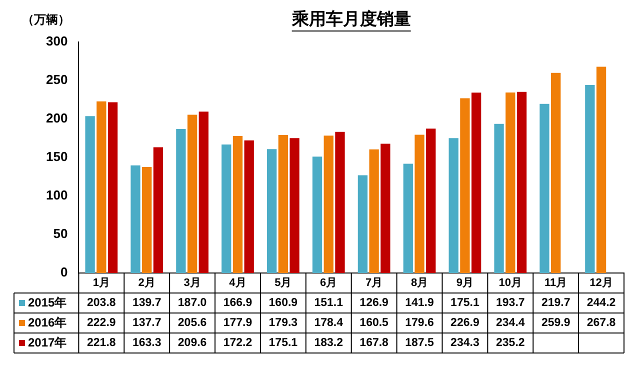  I want to click on data-label: 163.3, so click(147, 343).